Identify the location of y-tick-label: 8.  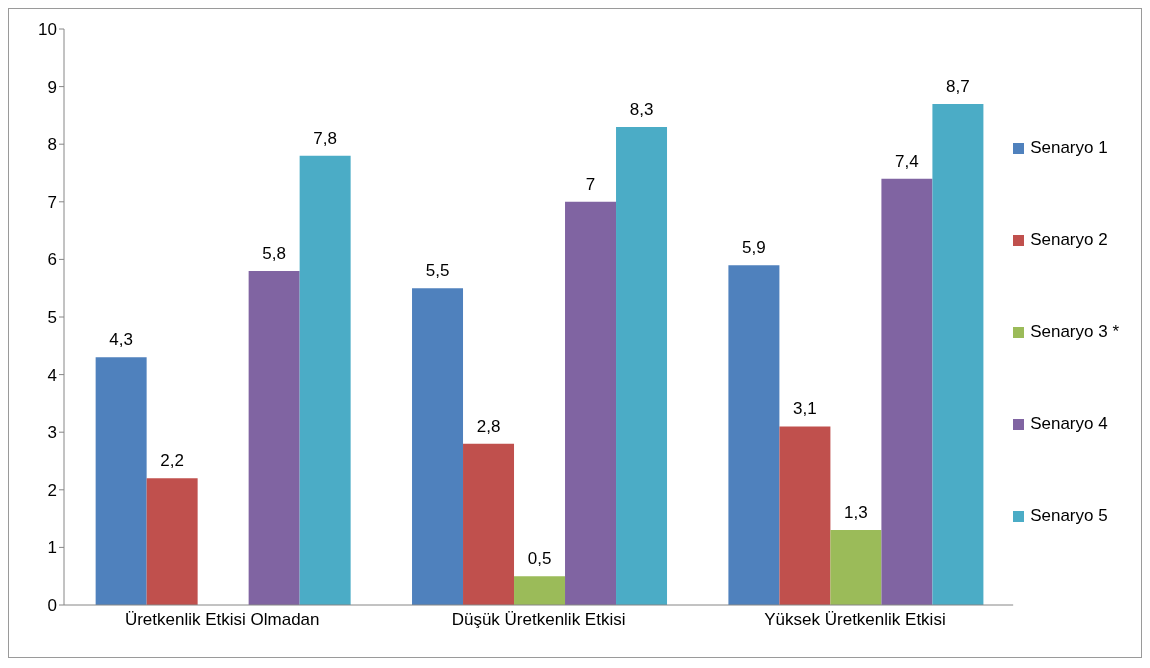
(52, 145).